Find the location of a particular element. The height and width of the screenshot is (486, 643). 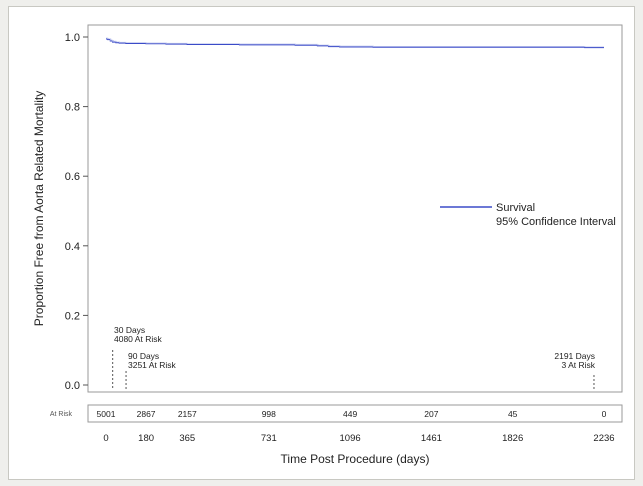

x-axis-label: Time Post Procedure (days) is located at coordinates (355, 459).